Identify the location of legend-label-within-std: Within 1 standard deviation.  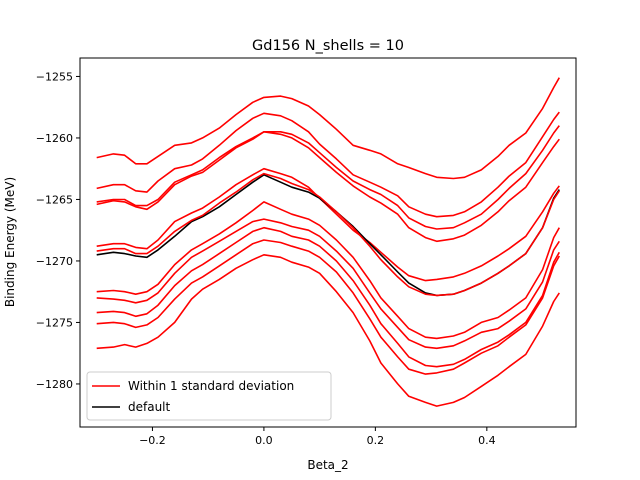
(211, 386).